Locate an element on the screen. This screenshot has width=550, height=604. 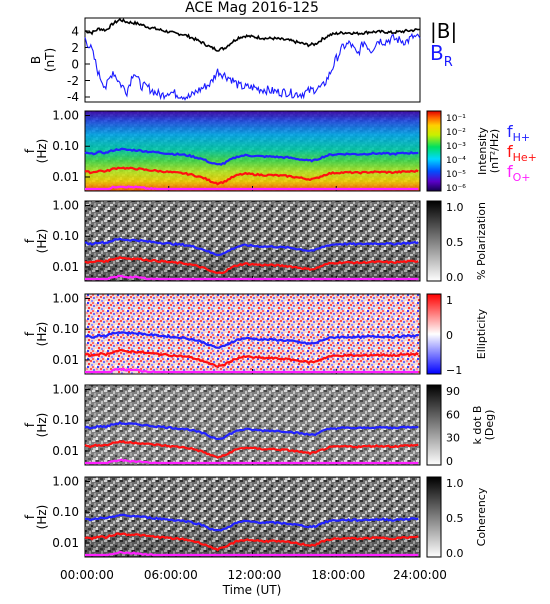
b-legend: |B| BR is located at coordinates (443, 44).